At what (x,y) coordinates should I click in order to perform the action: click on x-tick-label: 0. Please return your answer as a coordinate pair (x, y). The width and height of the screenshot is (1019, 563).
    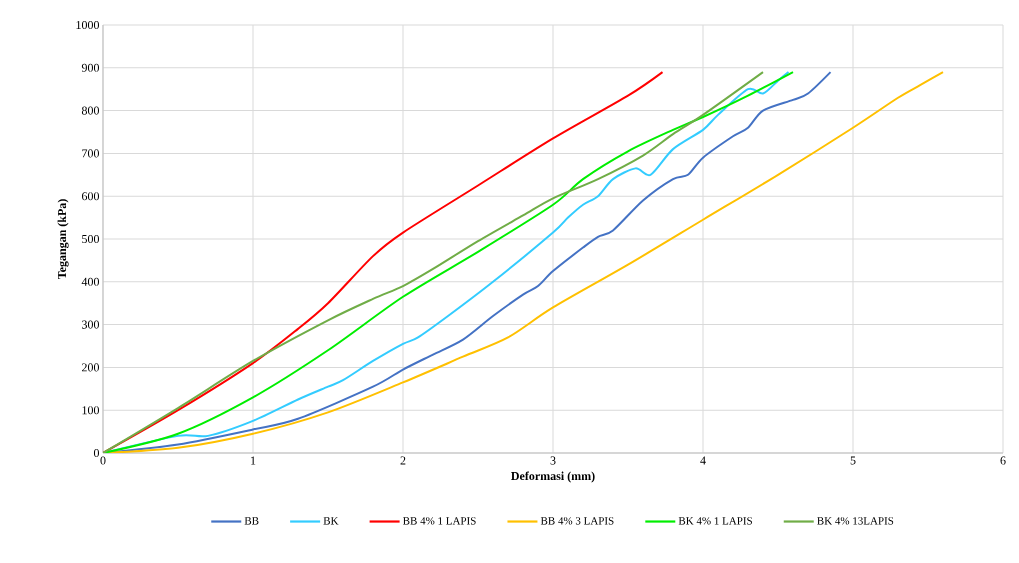
    Looking at the image, I should click on (103, 460).